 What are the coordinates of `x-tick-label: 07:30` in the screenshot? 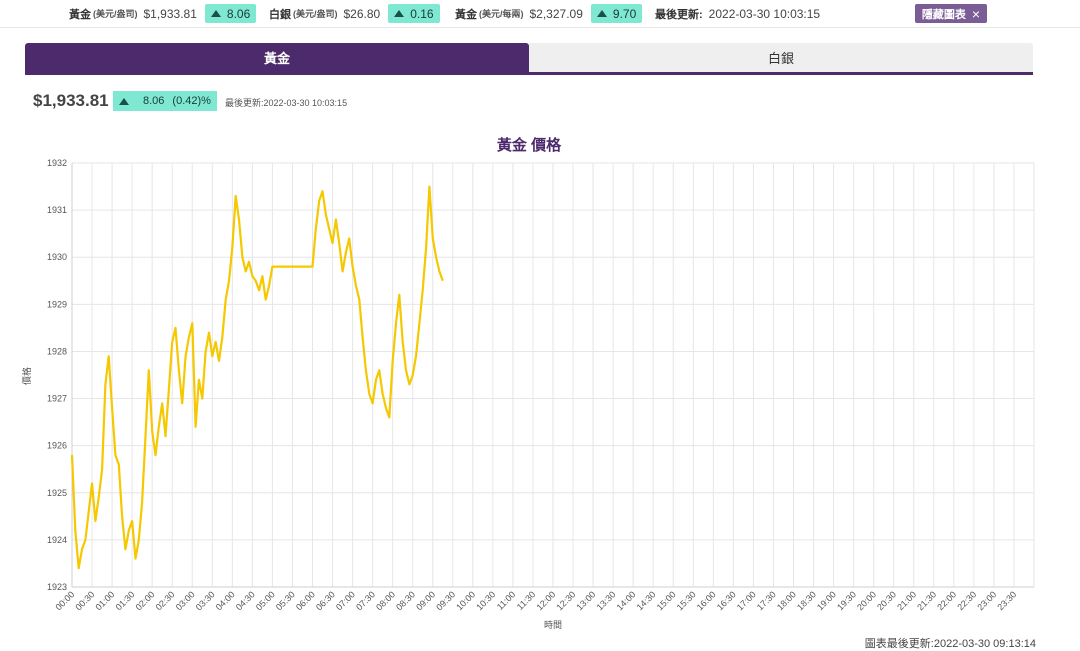 It's located at (365, 600).